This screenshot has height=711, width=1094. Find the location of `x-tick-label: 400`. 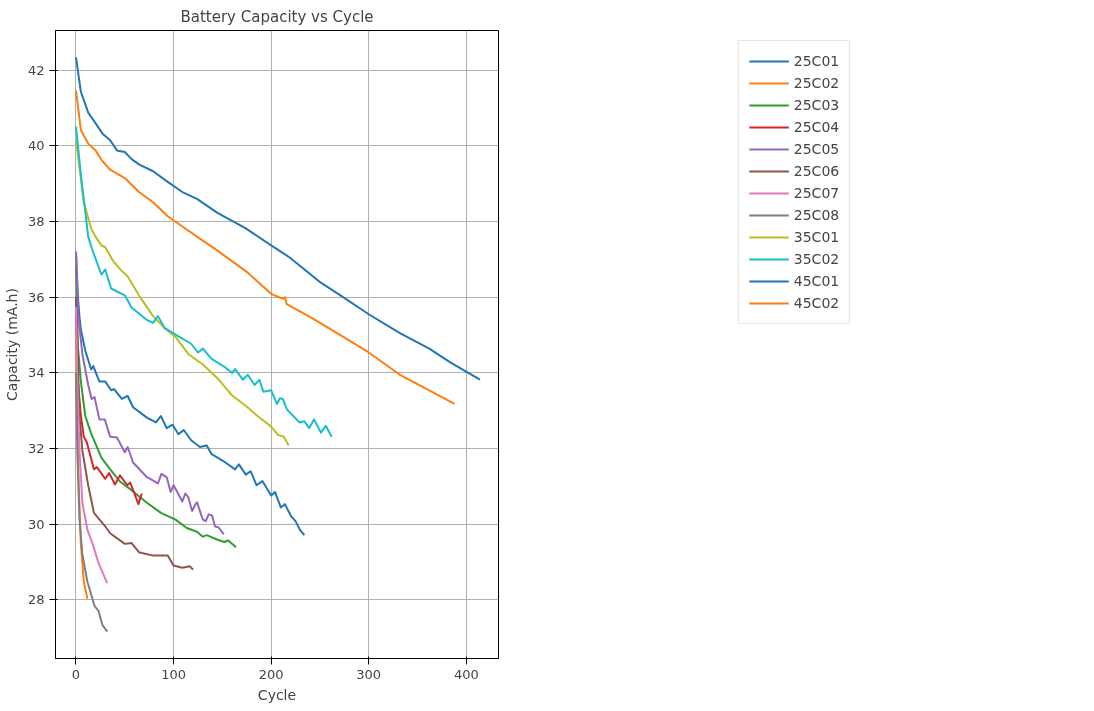

x-tick-label: 400 is located at coordinates (466, 674).